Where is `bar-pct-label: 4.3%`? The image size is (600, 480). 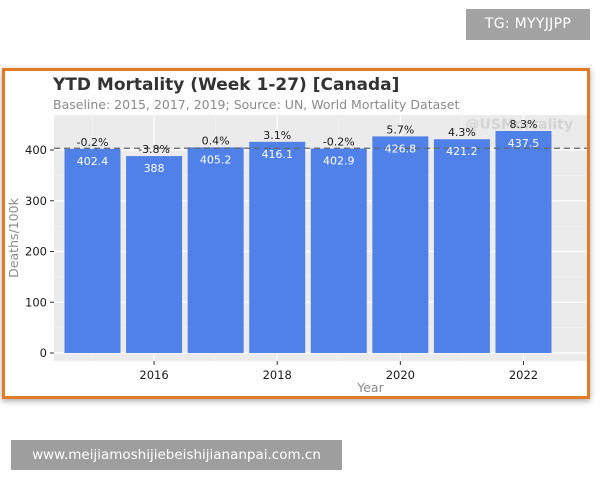
bar-pct-label: 4.3% is located at coordinates (462, 132).